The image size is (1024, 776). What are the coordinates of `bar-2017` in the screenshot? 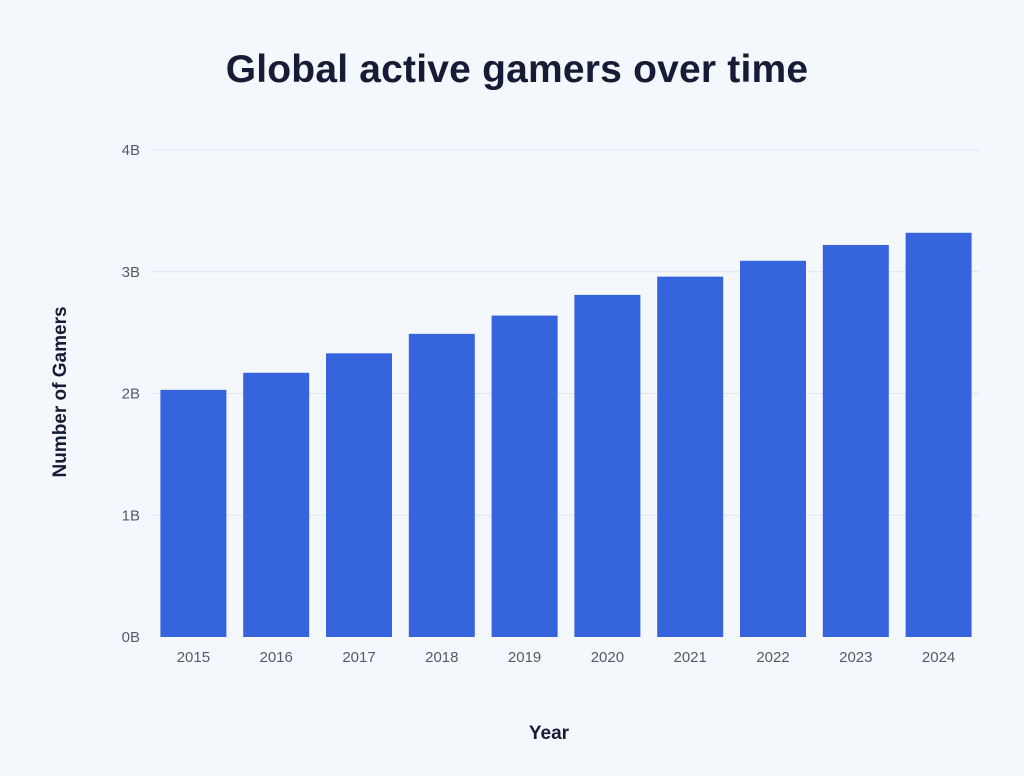 It's located at (359, 495).